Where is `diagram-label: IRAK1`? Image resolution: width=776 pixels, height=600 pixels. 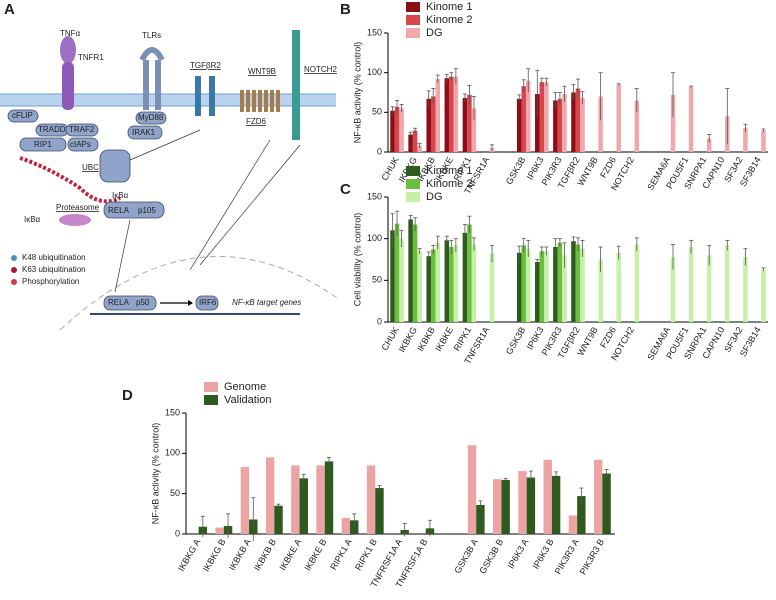
diagram-label: IRAK1 is located at coordinates (144, 132).